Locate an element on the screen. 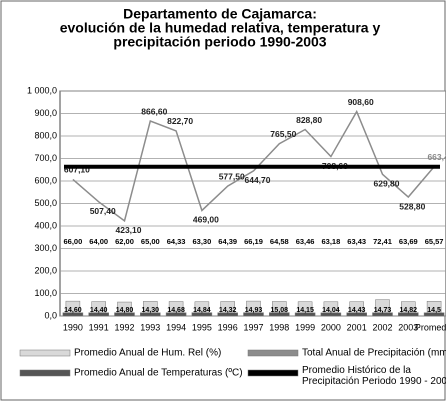  legend-item: Total Anual de Precipitación (mm) is located at coordinates (346, 353).